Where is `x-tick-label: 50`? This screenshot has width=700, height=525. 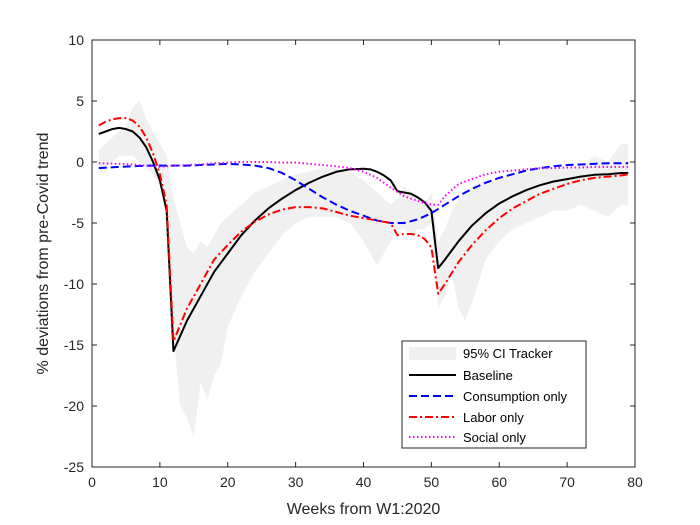 x-tick-label: 50 is located at coordinates (432, 482).